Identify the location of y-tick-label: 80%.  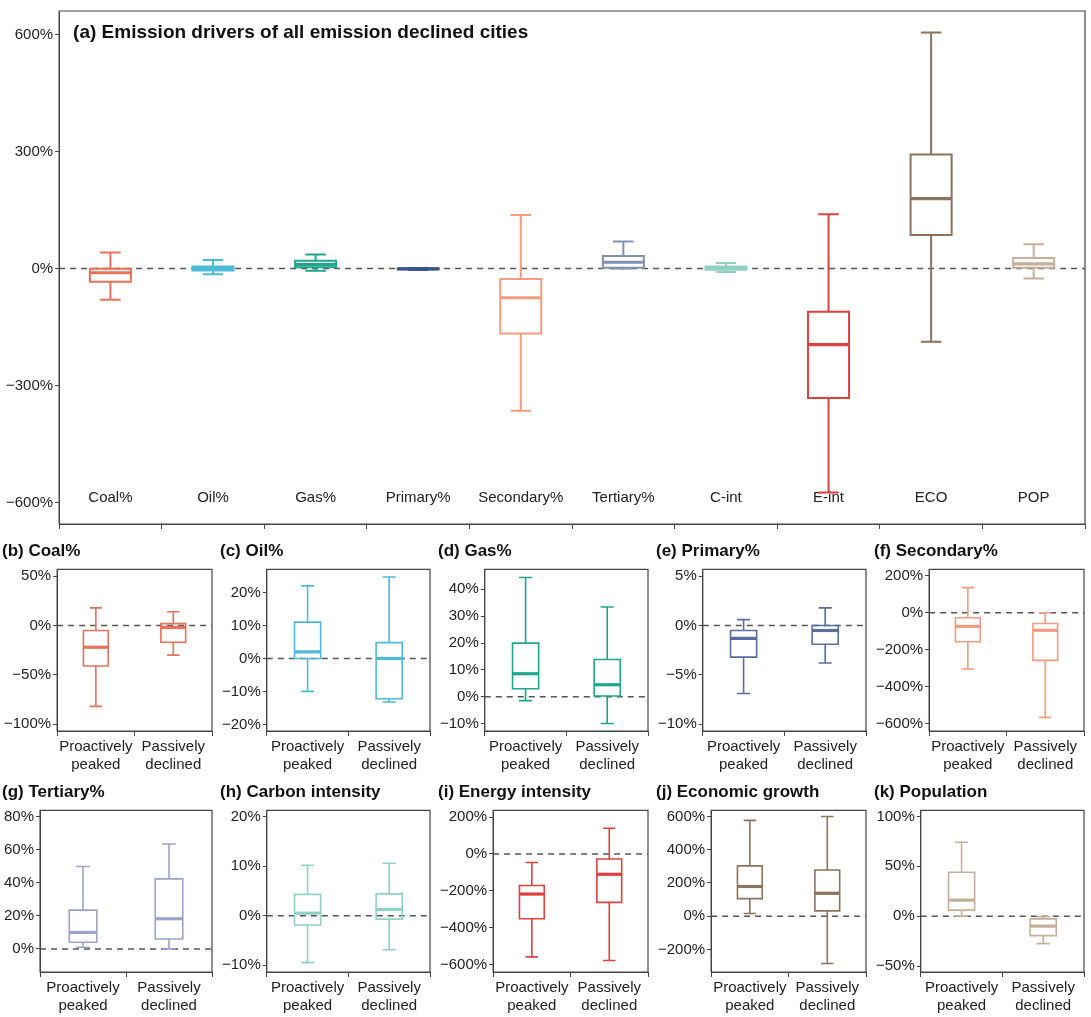
(19, 816).